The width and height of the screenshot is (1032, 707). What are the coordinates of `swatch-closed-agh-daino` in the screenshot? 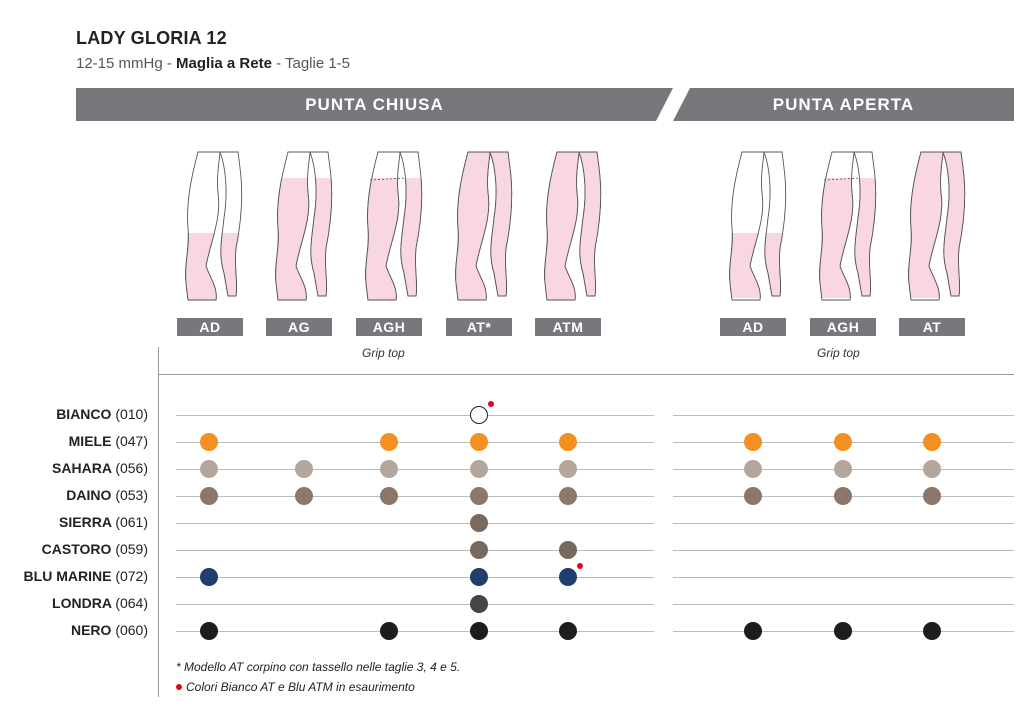 It's located at (389, 496).